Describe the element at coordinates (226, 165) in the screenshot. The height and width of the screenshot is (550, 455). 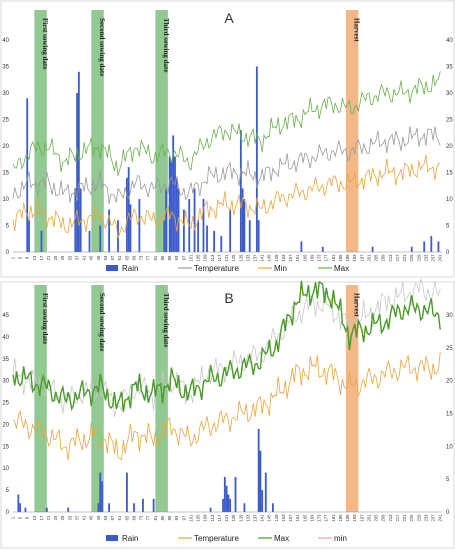
I see `series-line-temperature` at that location.